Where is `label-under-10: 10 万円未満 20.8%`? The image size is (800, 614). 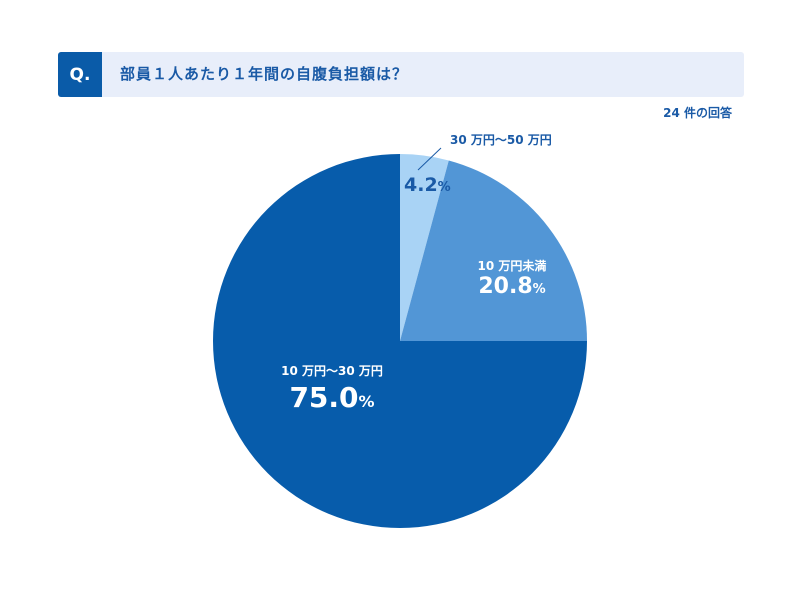 label-under-10: 10 万円未満 20.8% is located at coordinates (512, 278).